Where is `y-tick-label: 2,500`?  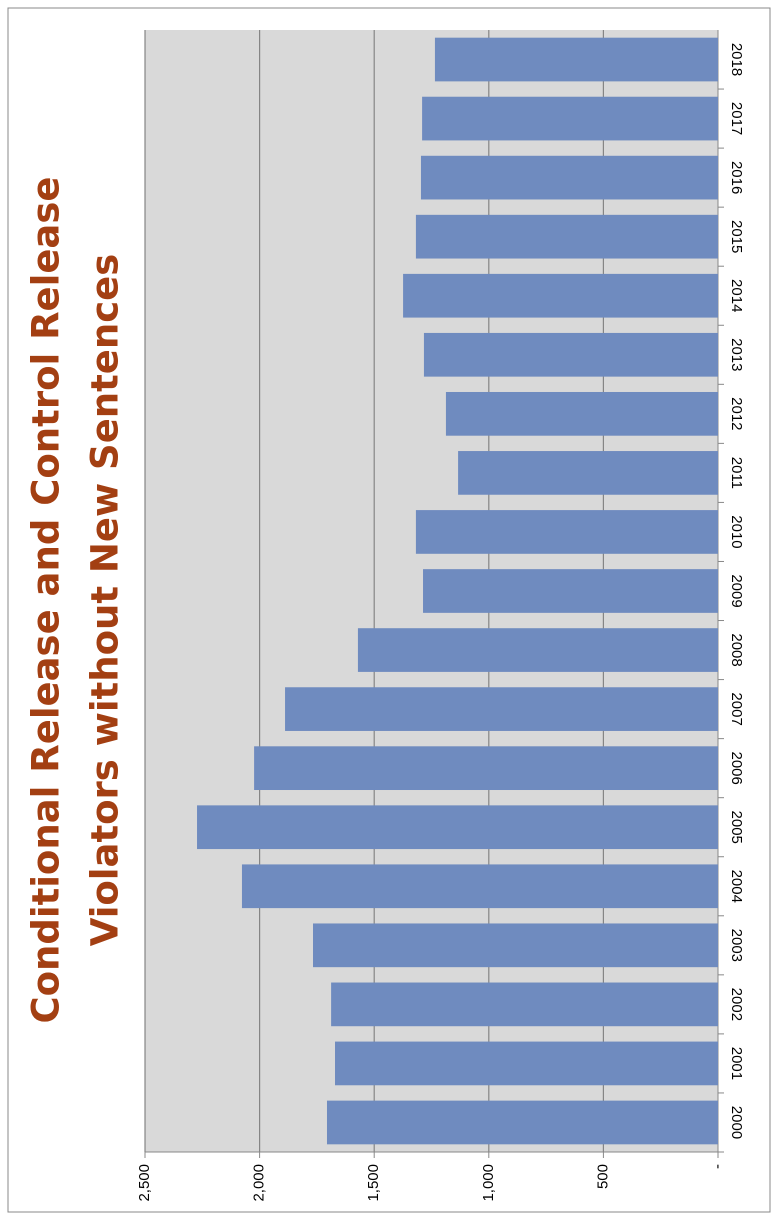
y-tick-label: 2,500 is located at coordinates (144, 1183).